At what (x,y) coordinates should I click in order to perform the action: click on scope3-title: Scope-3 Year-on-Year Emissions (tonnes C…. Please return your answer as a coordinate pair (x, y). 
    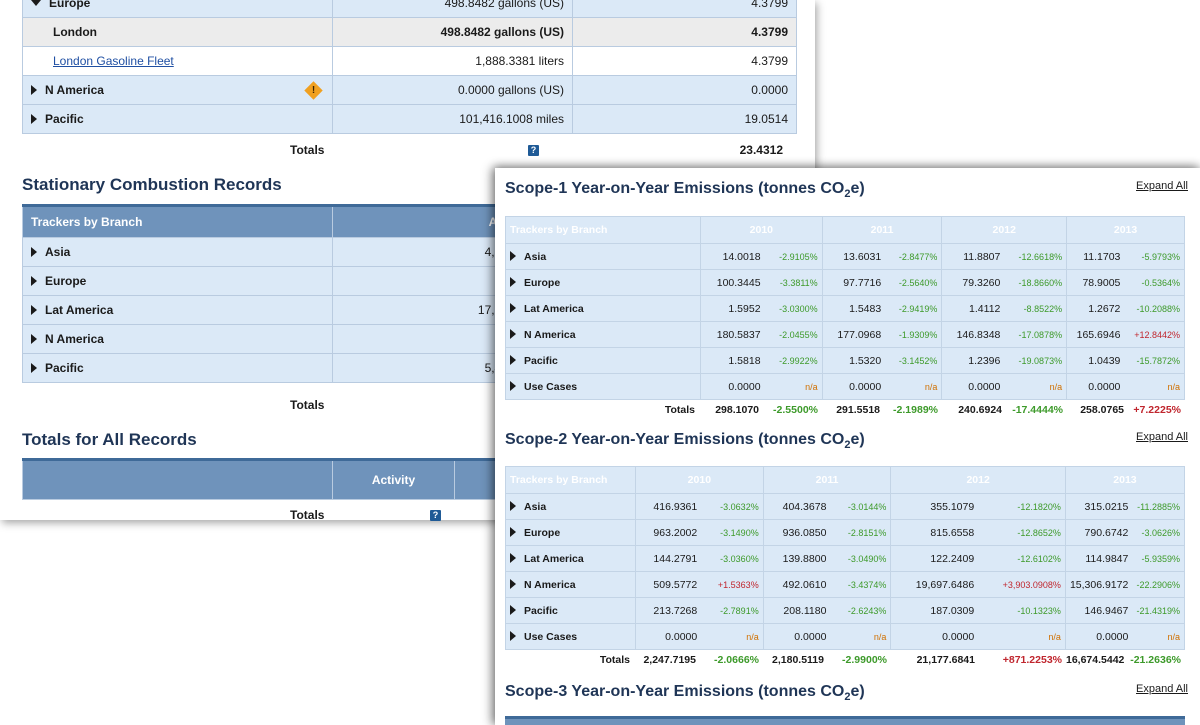
    Looking at the image, I should click on (685, 693).